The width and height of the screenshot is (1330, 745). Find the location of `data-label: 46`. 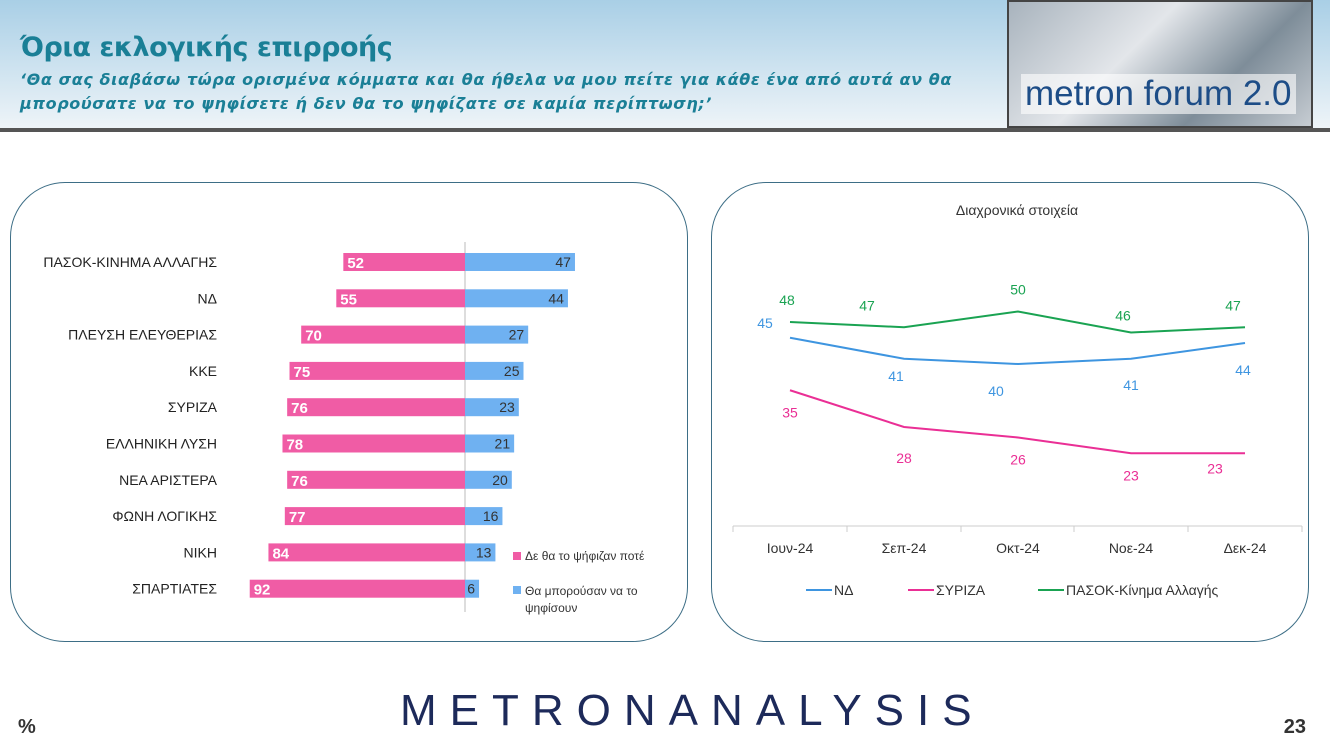

data-label: 46 is located at coordinates (1123, 316).